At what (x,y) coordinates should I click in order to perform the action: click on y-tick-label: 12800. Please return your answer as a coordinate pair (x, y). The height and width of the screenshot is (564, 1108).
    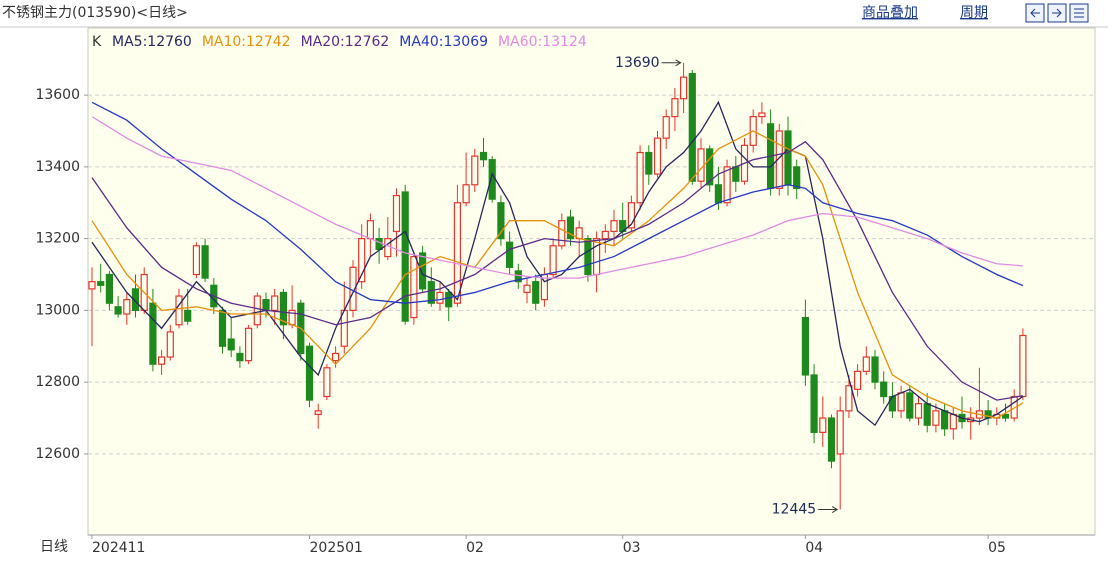
    Looking at the image, I should click on (57, 382).